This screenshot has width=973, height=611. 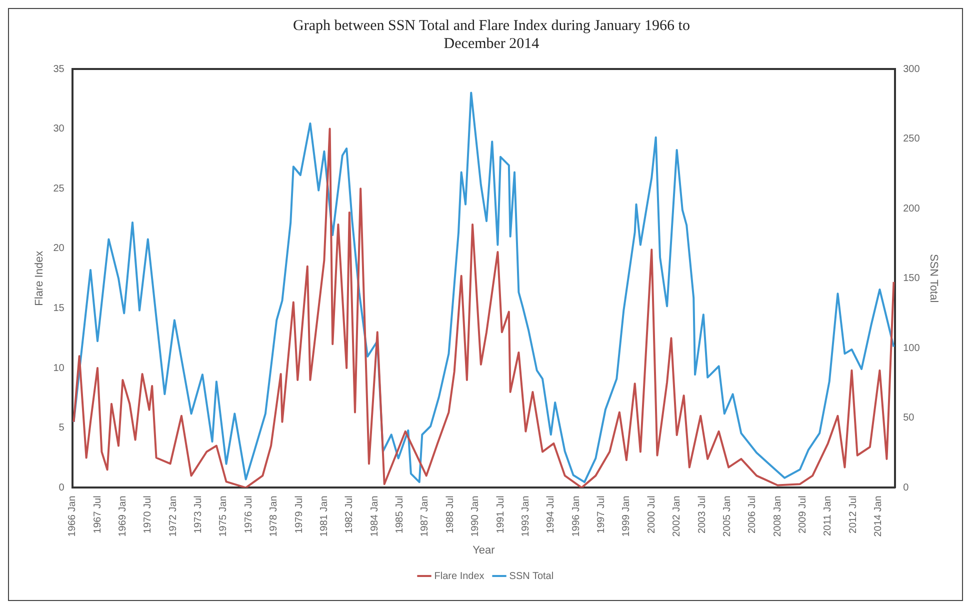 What do you see at coordinates (828, 516) in the screenshot?
I see `x-tick-label: 2011 Jan` at bounding box center [828, 516].